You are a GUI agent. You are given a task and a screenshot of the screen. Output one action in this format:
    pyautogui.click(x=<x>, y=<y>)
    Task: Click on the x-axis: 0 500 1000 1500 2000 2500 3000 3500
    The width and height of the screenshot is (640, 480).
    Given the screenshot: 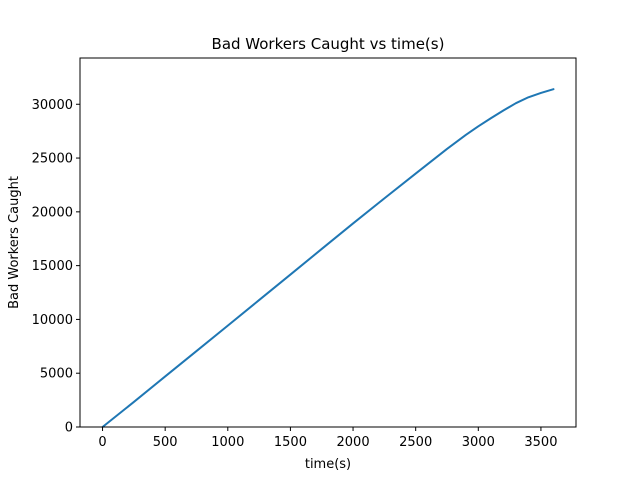 What is the action you would take?
    pyautogui.click(x=327, y=438)
    